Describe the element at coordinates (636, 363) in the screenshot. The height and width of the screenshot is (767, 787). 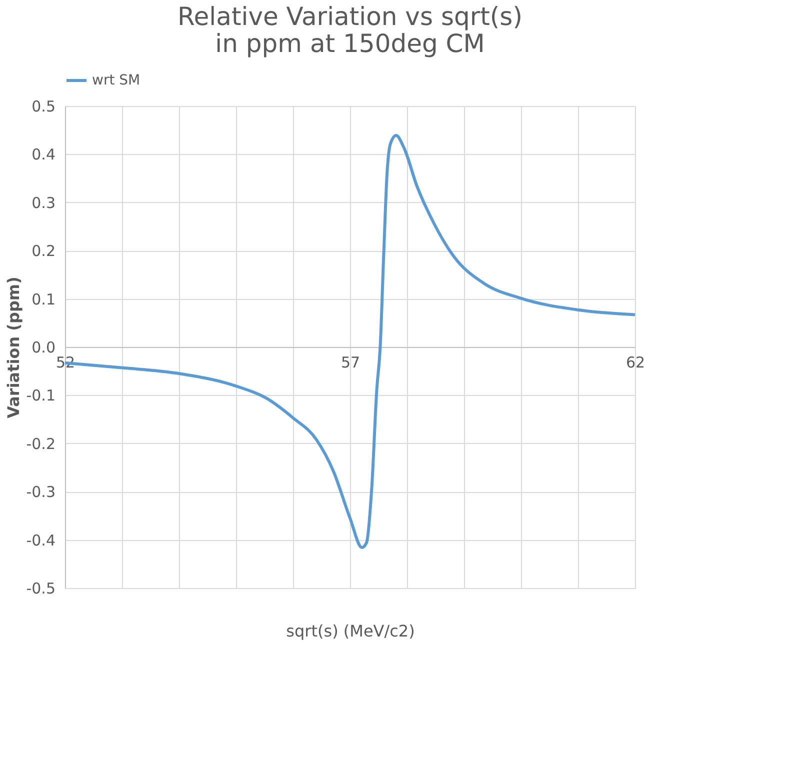
I see `x-tick-label: 62` at that location.